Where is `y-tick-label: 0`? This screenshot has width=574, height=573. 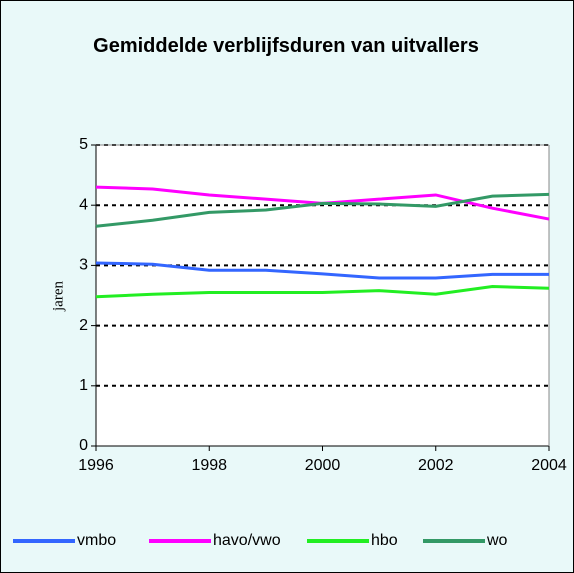
y-tick-label: 0 is located at coordinates (83, 445).